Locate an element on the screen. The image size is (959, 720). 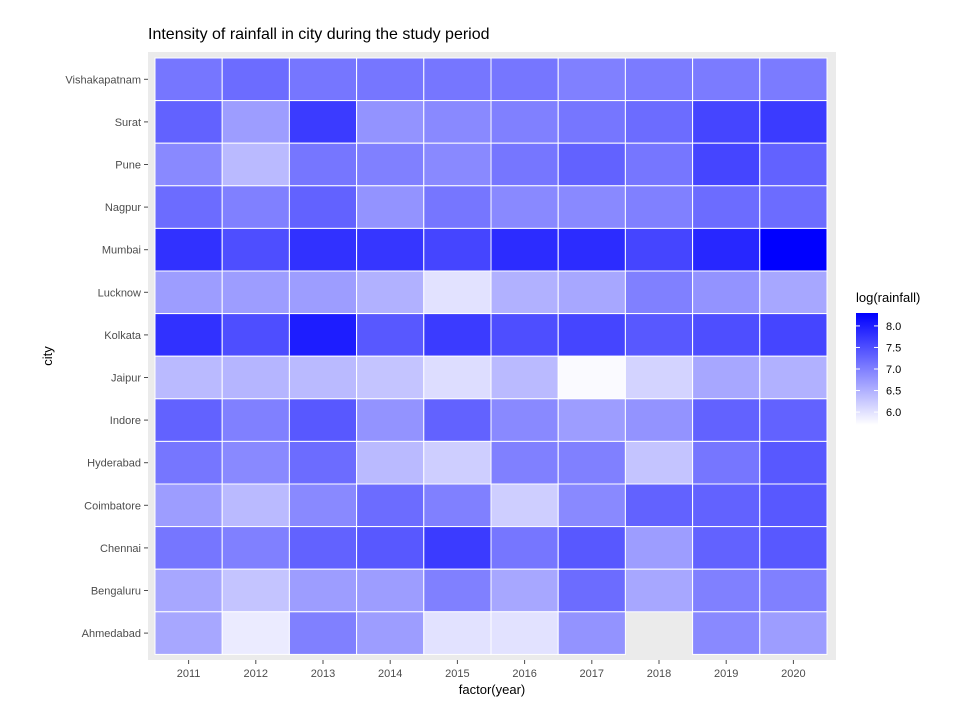
x-tick-label: 2019 is located at coordinates (726, 674).